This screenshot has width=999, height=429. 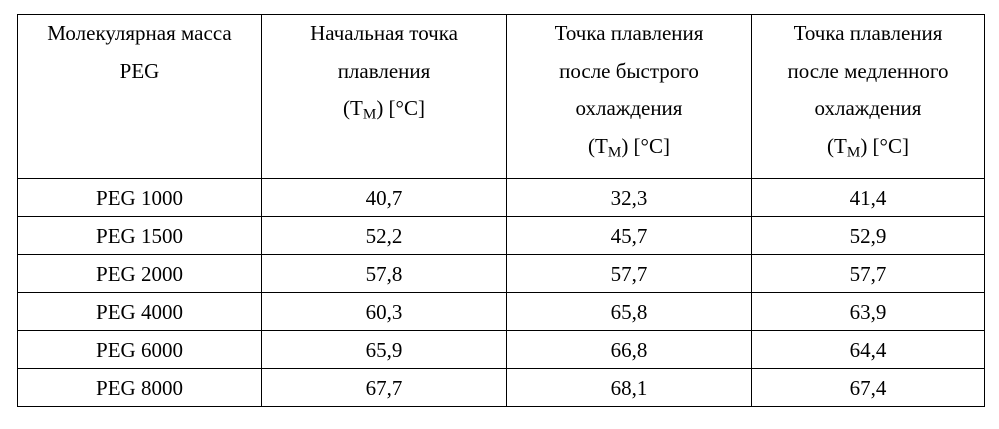 I want to click on table-row: PEG 2000 57,8 57,7 57,7, so click(x=501, y=273).